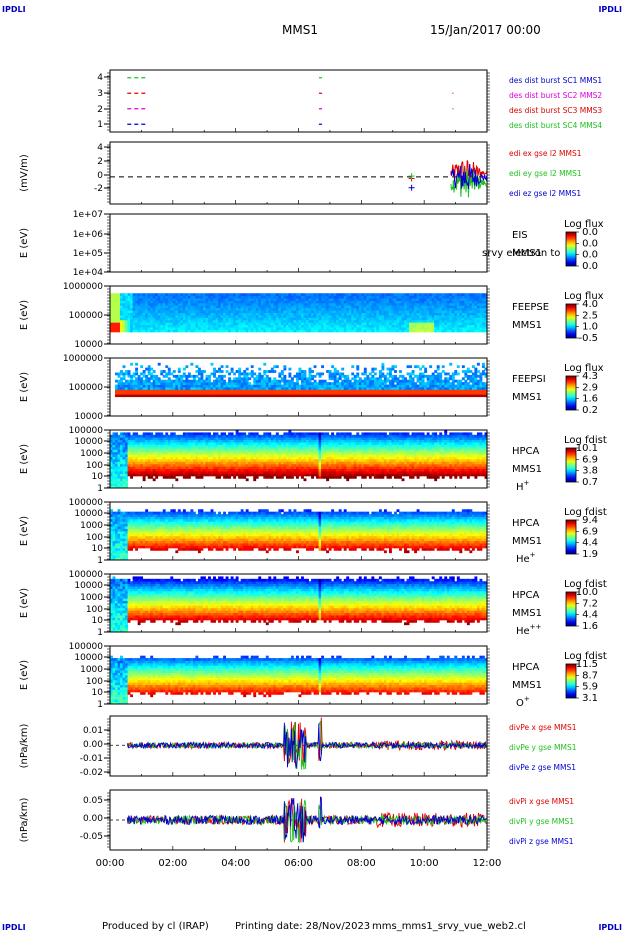  I want to click on edi-ytick-label: 2, so click(100, 162).